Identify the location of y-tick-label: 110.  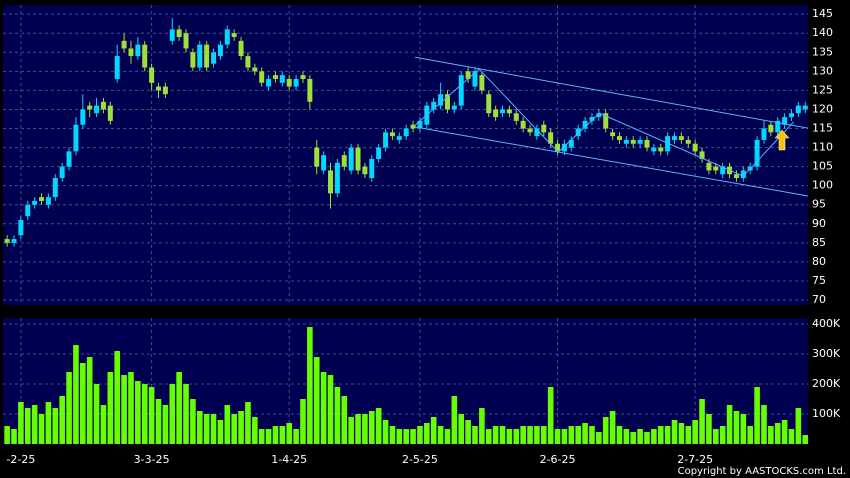
(822, 147).